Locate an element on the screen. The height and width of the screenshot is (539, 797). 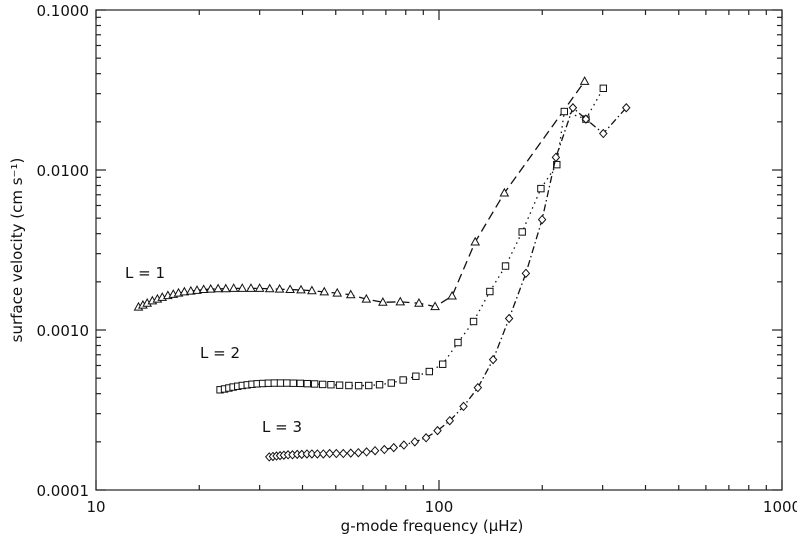
series-label: L = 2 is located at coordinates (220, 353).